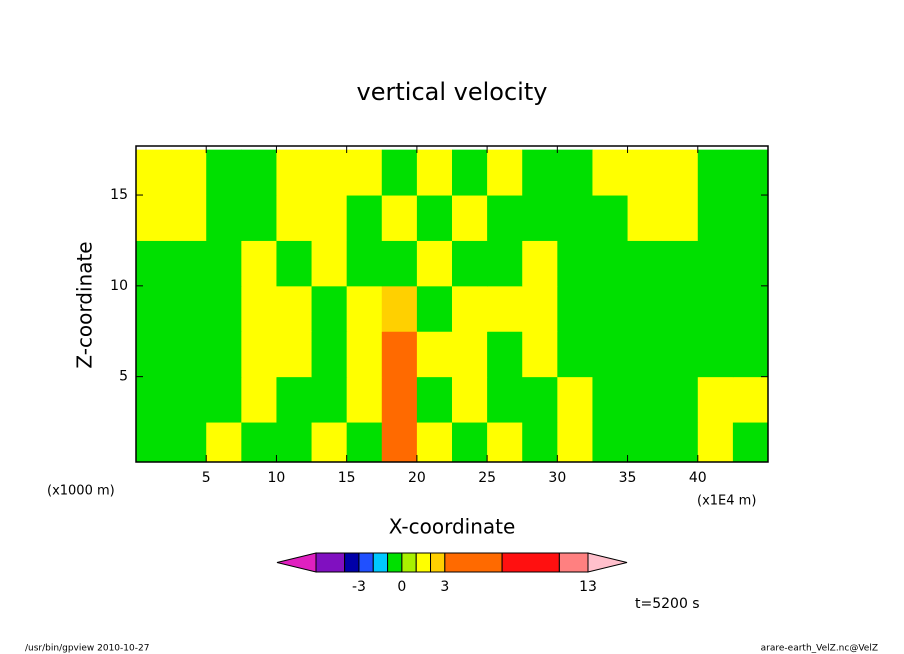 The image size is (904, 654). What do you see at coordinates (698, 478) in the screenshot?
I see `x-tick-label: 40` at bounding box center [698, 478].